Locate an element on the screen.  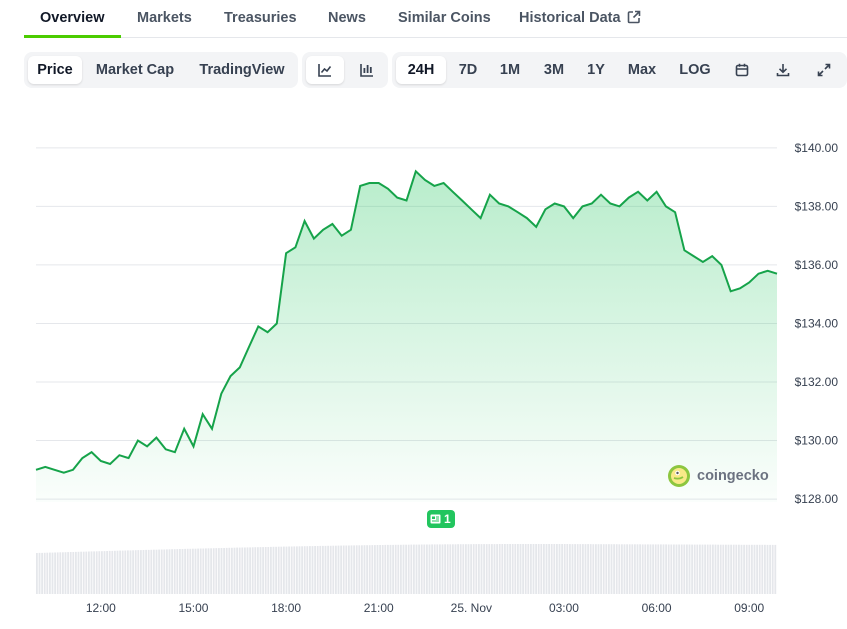
download-button is located at coordinates (783, 70).